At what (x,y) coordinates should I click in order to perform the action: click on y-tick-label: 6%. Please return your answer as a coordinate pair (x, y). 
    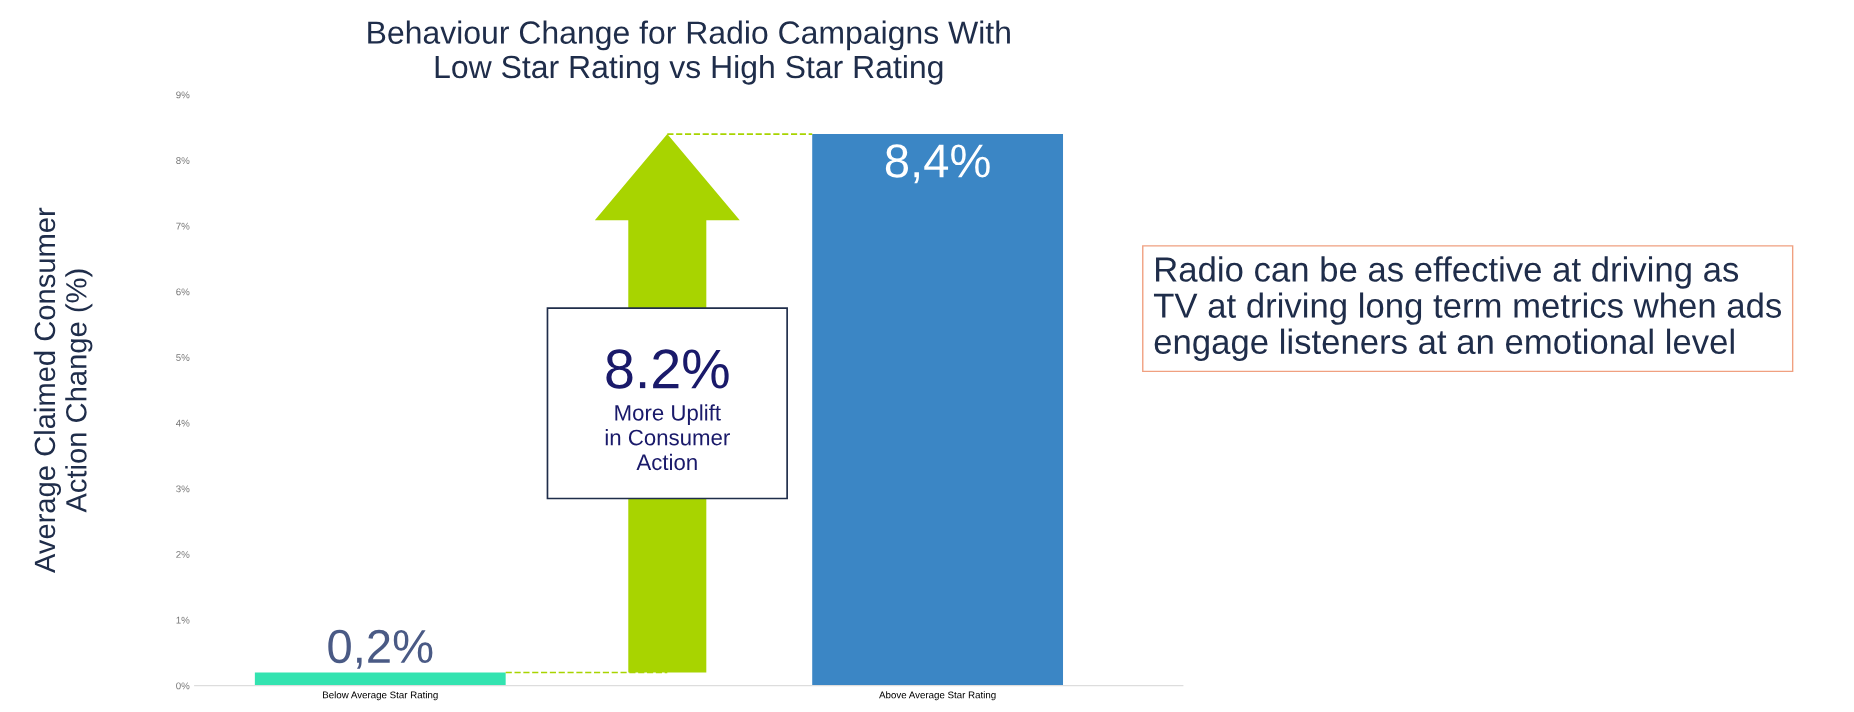
    Looking at the image, I should click on (183, 292).